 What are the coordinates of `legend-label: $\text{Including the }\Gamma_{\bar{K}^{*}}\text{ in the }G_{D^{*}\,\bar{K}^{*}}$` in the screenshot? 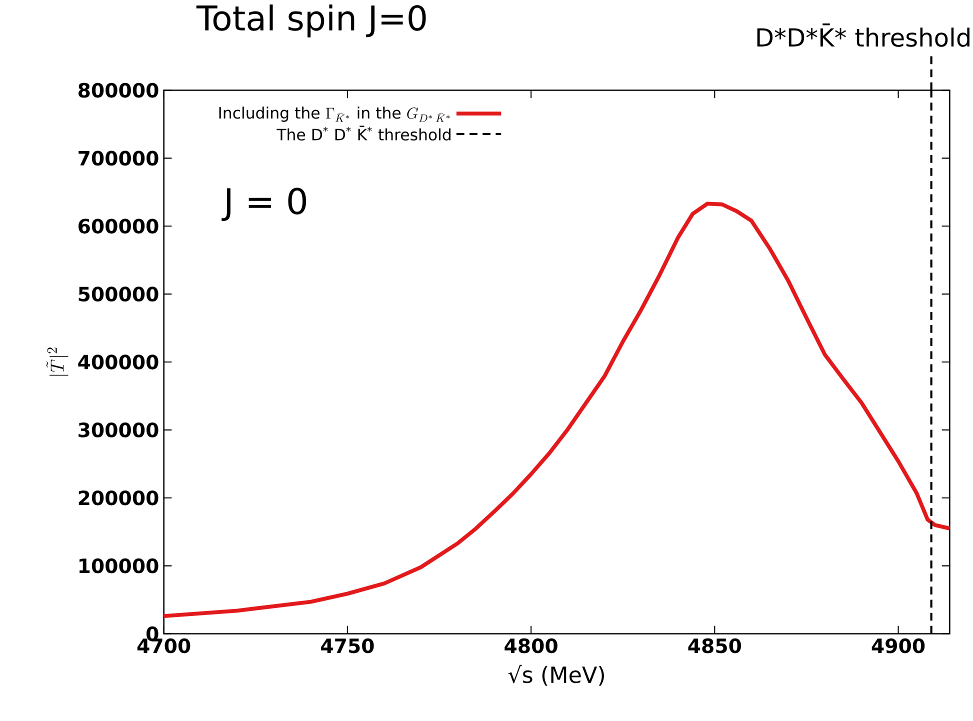 It's located at (334, 114).